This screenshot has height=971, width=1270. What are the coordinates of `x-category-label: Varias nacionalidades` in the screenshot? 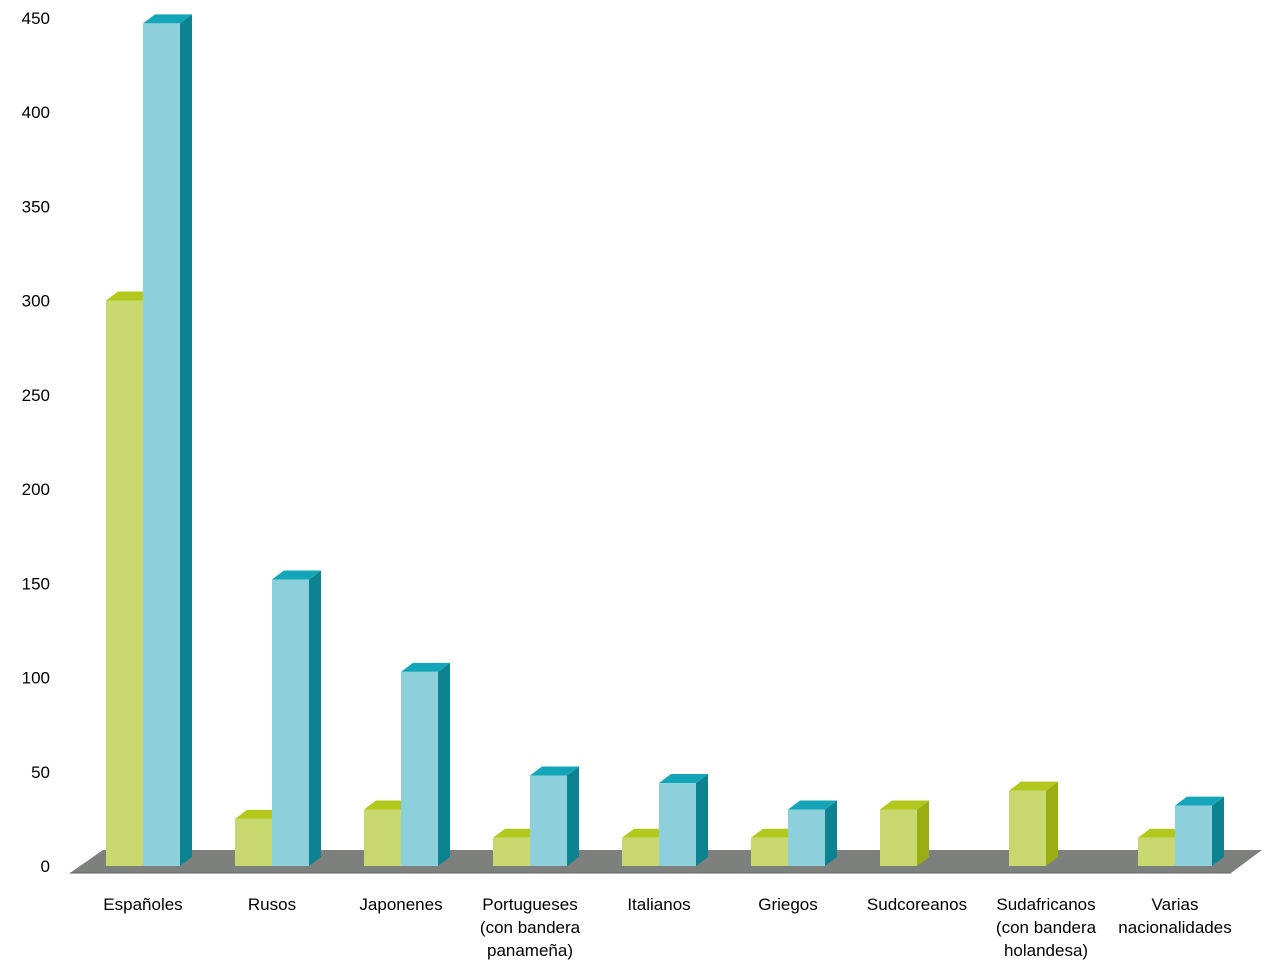 It's located at (1174, 916).